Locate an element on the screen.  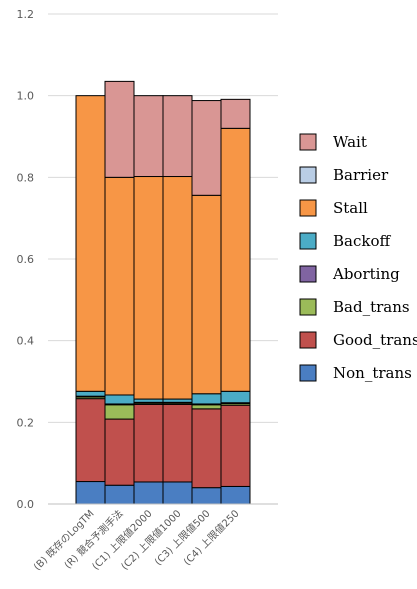
legend-label: Backoff is located at coordinates (362, 241).